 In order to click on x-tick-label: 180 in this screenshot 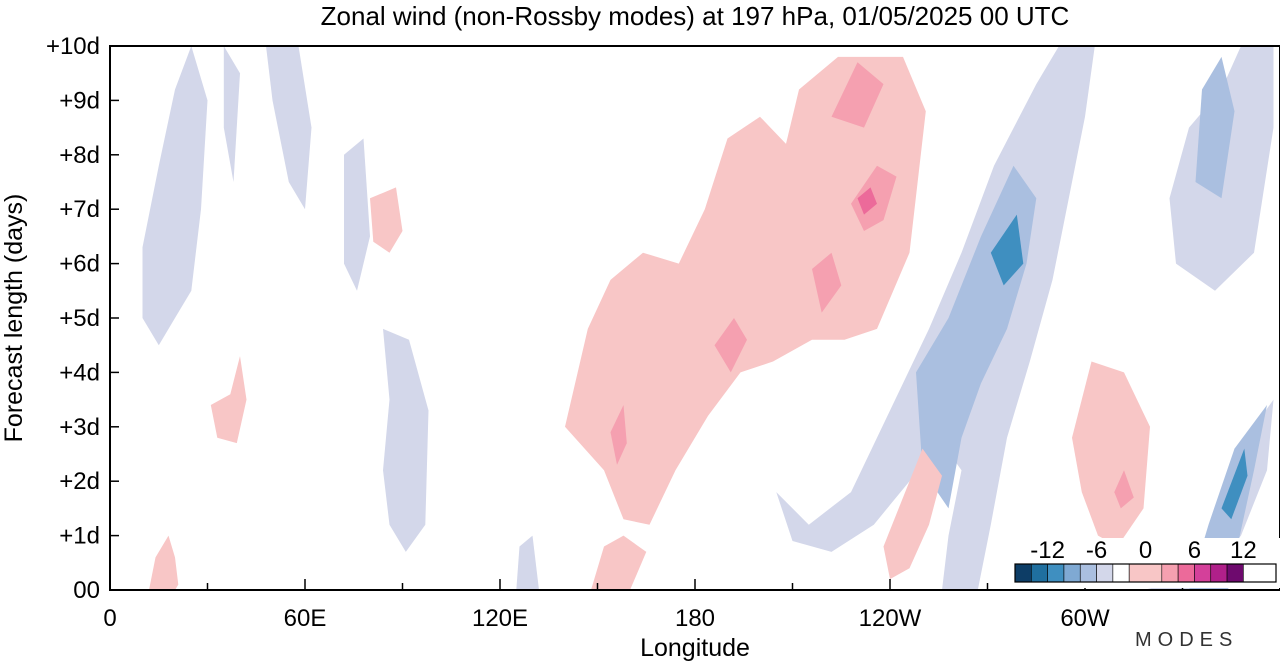, I will do `click(695, 618)`.